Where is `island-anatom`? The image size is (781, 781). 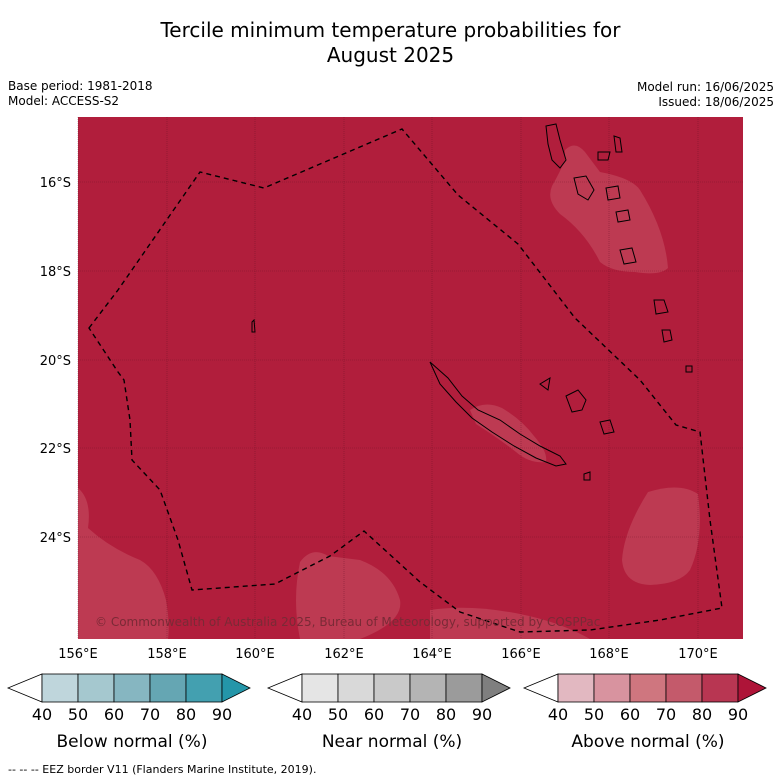 island-anatom is located at coordinates (661, 307).